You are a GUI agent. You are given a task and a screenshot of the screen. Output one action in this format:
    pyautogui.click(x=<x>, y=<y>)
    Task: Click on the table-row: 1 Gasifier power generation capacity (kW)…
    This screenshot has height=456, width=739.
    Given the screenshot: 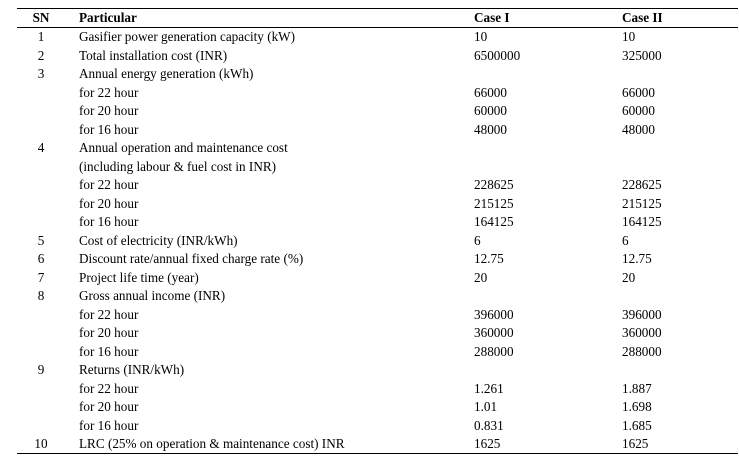 What is the action you would take?
    pyautogui.click(x=369, y=37)
    